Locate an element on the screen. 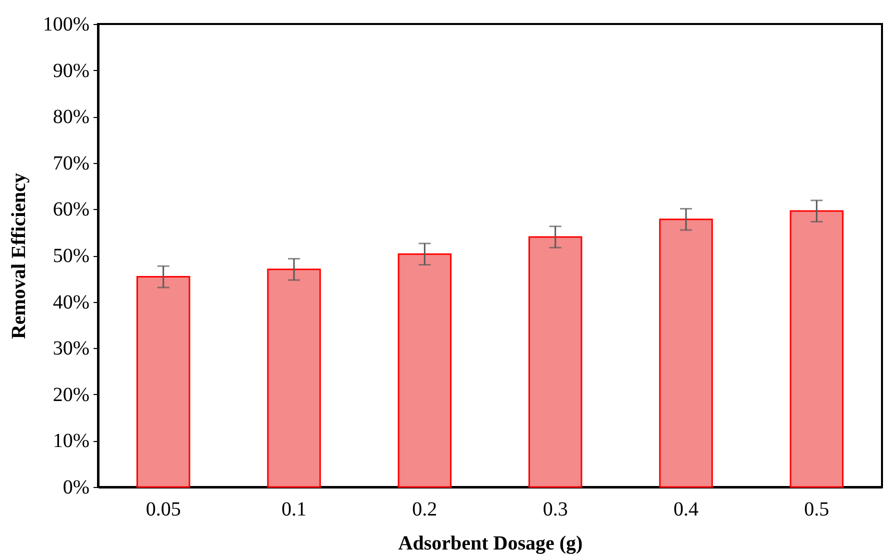 The width and height of the screenshot is (886, 559). y-tick-label: 70% is located at coordinates (71, 163).